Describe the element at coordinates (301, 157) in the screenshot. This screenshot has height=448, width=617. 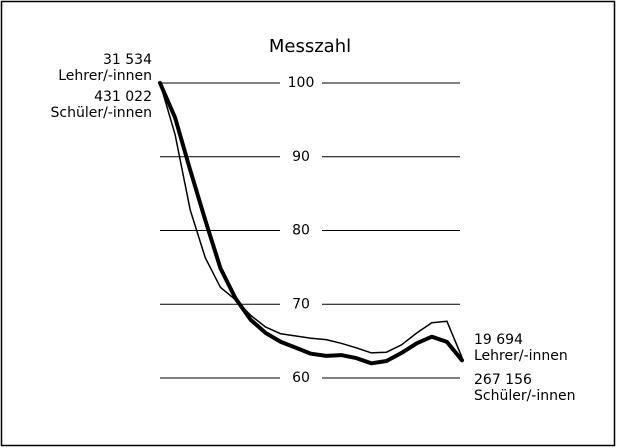
I see `y-tick-label: 90` at that location.